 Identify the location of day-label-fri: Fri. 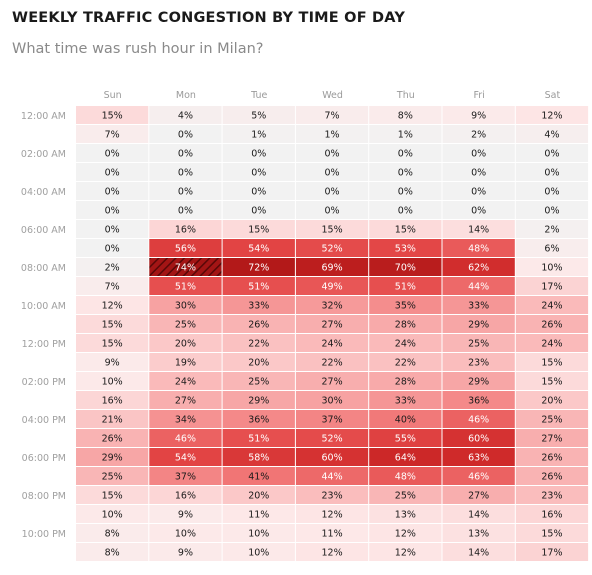
(478, 95).